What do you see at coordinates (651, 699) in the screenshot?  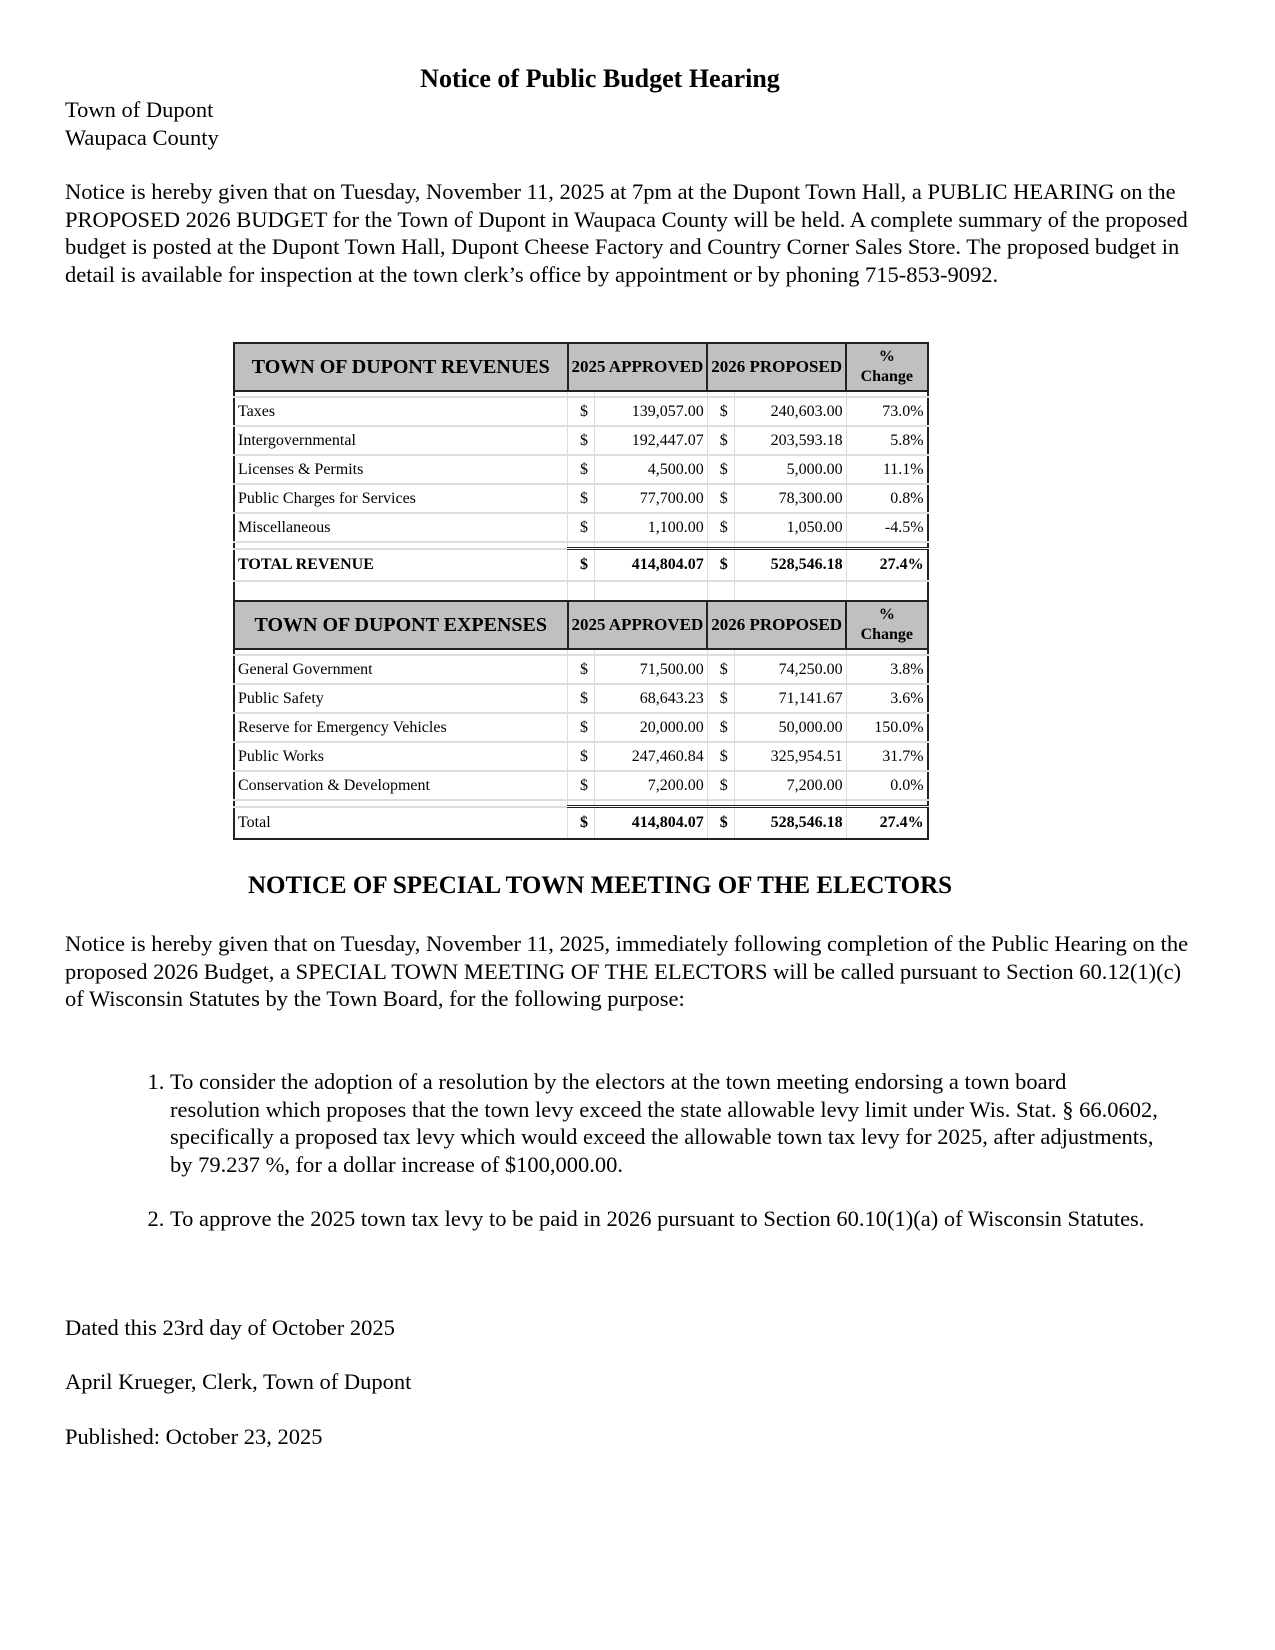 I see `value-2025: 68,643.23` at bounding box center [651, 699].